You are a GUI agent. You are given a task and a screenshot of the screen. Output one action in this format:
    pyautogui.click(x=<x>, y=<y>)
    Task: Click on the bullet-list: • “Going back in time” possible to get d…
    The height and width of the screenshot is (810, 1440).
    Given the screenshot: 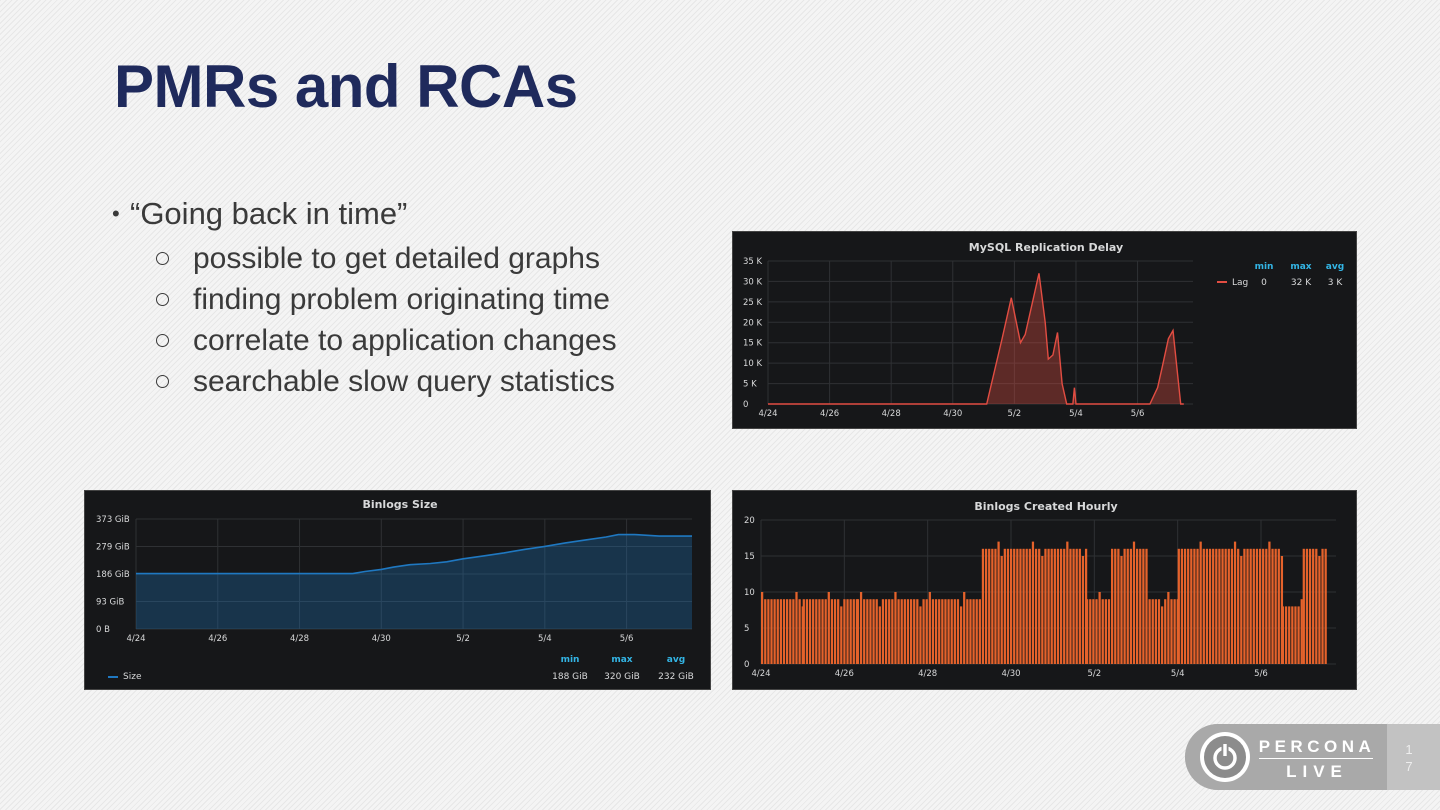 What is the action you would take?
    pyautogui.click(x=364, y=299)
    